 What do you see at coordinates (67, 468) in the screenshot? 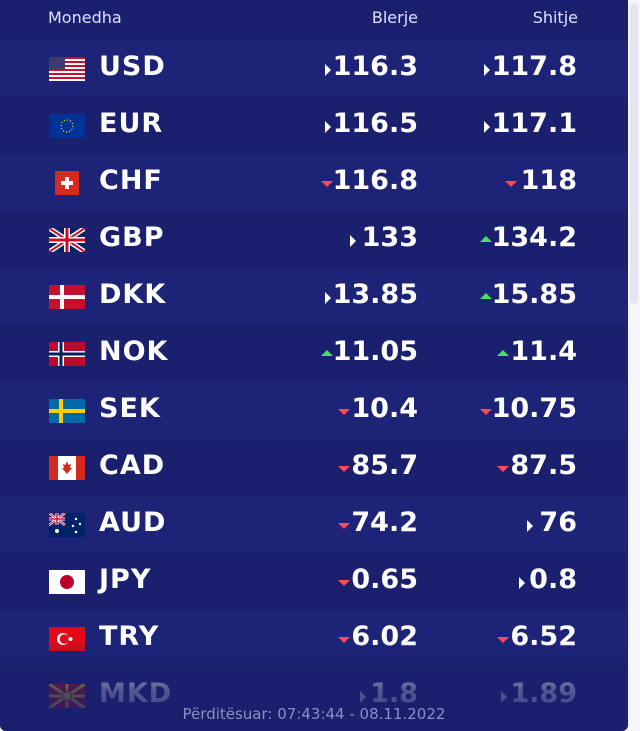
I see `ca-flag-icon` at bounding box center [67, 468].